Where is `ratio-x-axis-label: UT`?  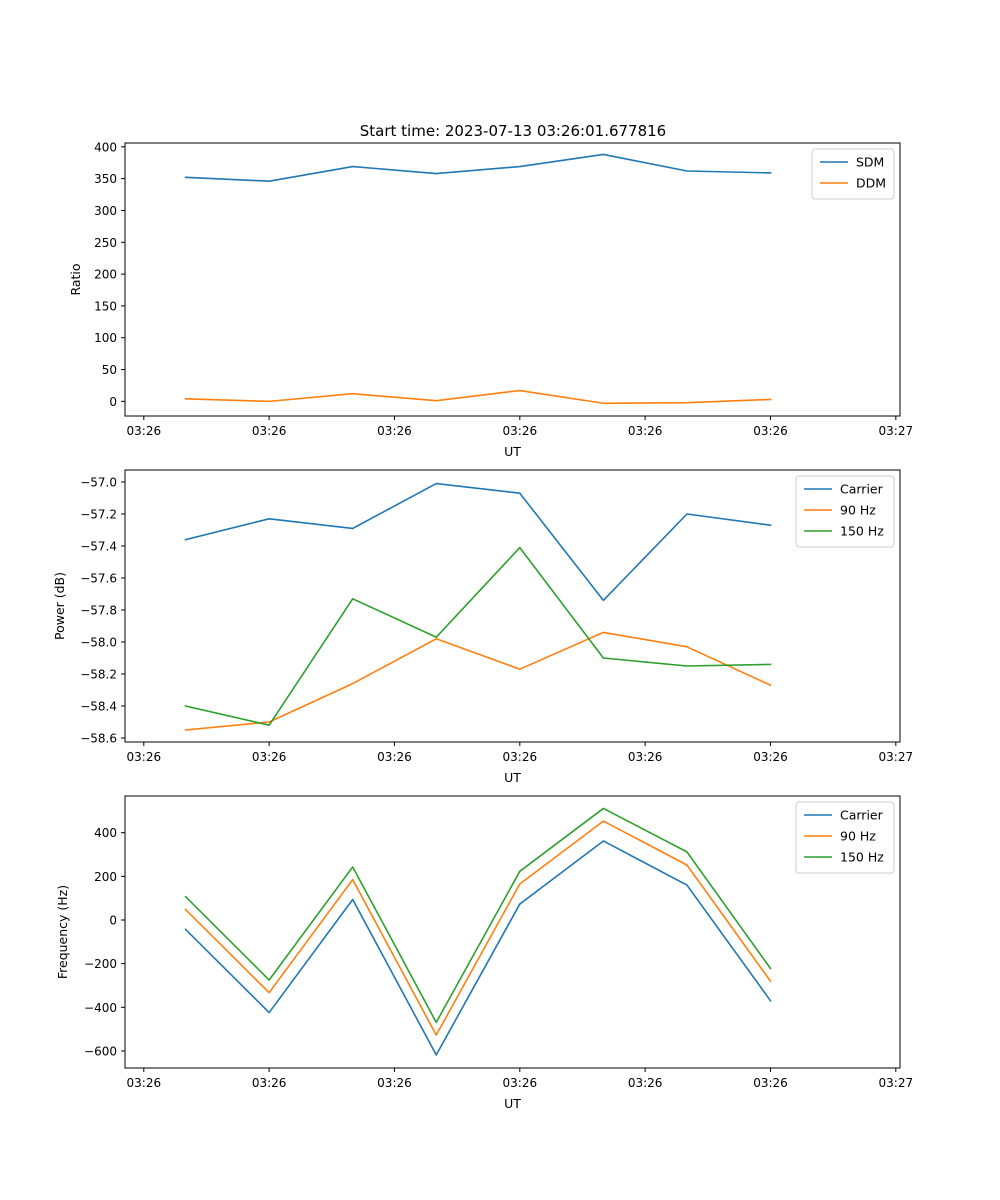
ratio-x-axis-label: UT is located at coordinates (512, 451).